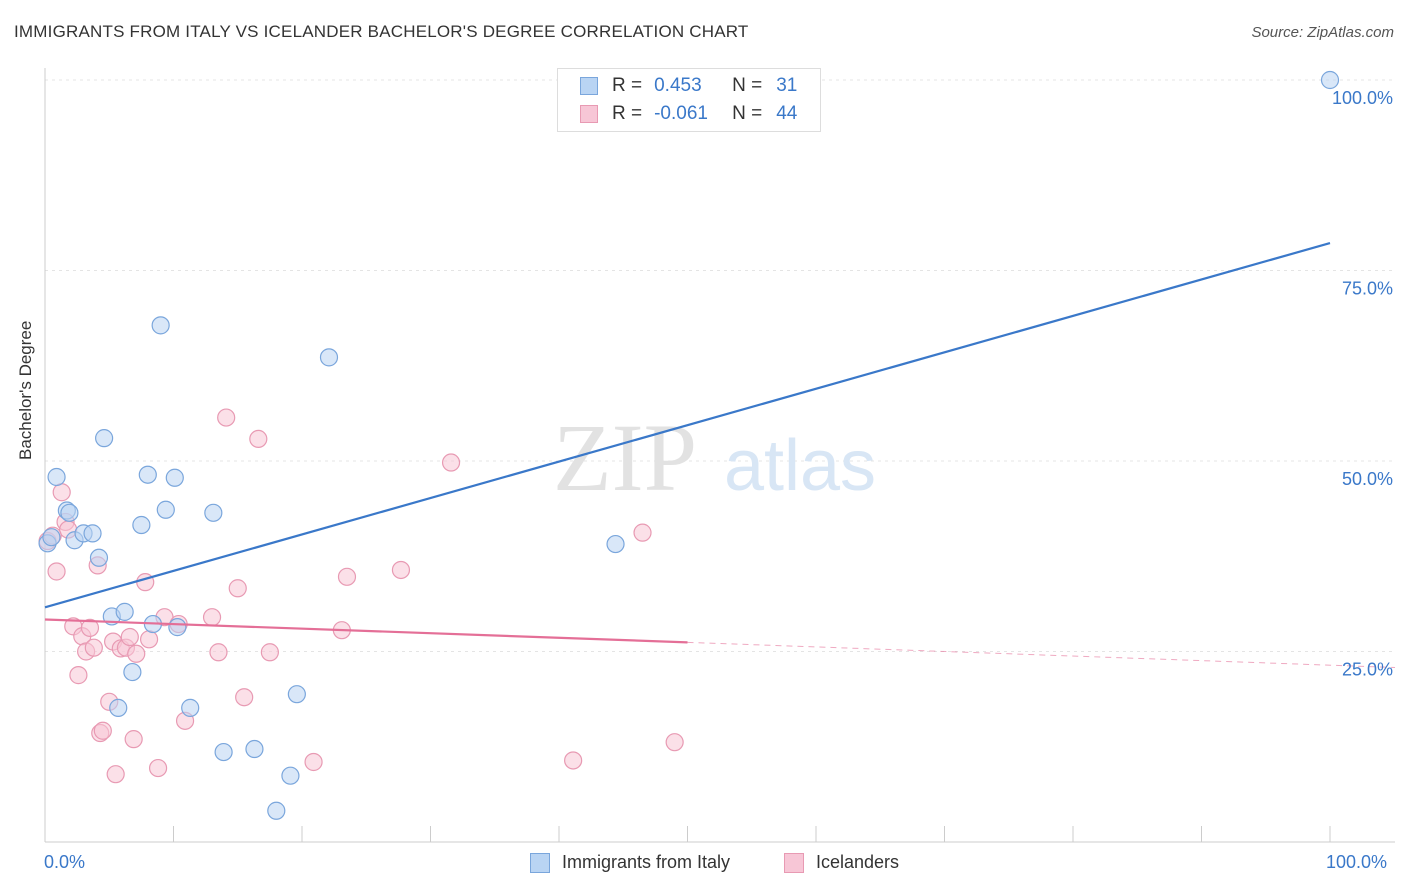  Describe the element at coordinates (366, 631) in the screenshot. I see `trend-line-icelanders` at that location.